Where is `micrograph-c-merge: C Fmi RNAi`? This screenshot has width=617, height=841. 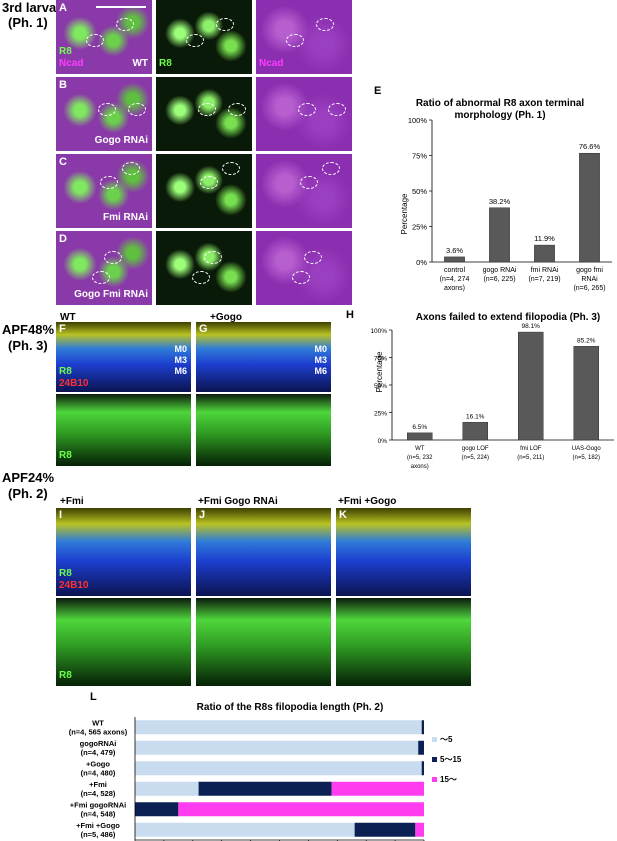
micrograph-c-merge: C Fmi RNAi is located at coordinates (104, 191).